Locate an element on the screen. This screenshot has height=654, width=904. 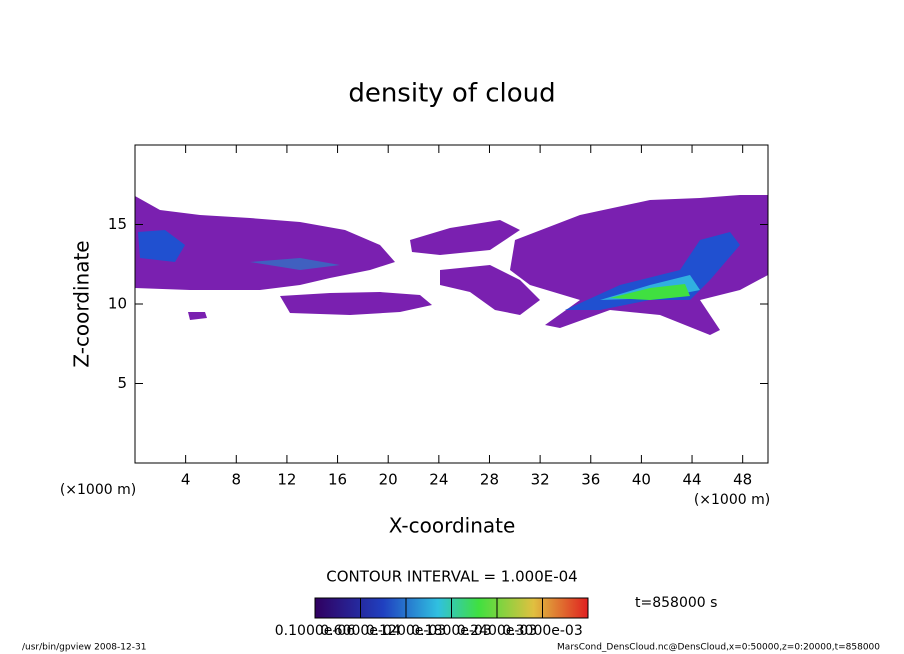
x-tick-label: 12 is located at coordinates (286, 480).